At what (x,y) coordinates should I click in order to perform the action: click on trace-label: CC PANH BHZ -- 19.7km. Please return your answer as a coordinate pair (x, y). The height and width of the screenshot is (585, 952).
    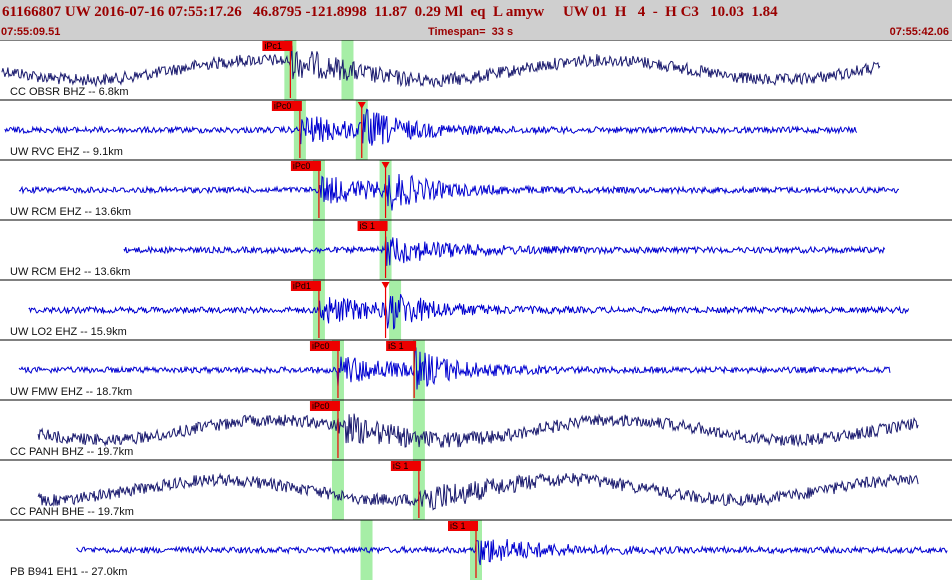
    Looking at the image, I should click on (72, 452).